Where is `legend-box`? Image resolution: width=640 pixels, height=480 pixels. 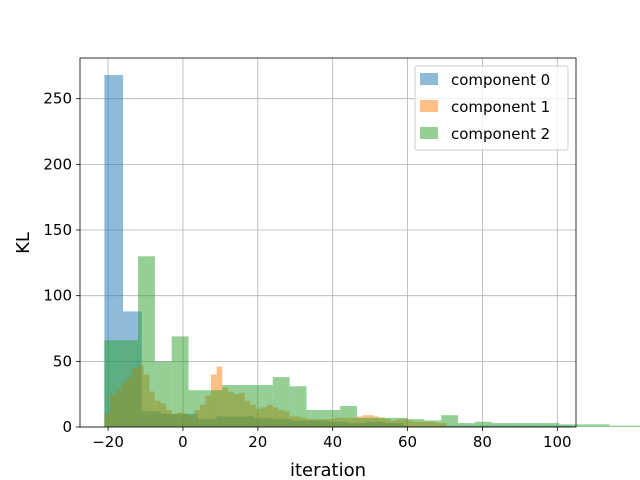 legend-box is located at coordinates (491, 108).